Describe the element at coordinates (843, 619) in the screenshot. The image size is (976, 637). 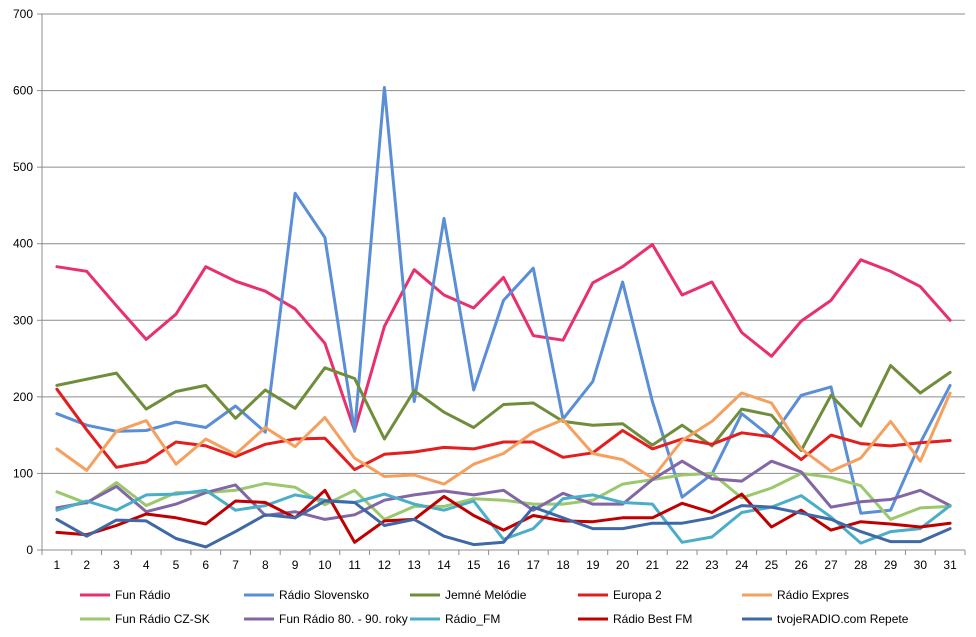
I see `legend-label: tvojeRADIO.com Repete` at that location.